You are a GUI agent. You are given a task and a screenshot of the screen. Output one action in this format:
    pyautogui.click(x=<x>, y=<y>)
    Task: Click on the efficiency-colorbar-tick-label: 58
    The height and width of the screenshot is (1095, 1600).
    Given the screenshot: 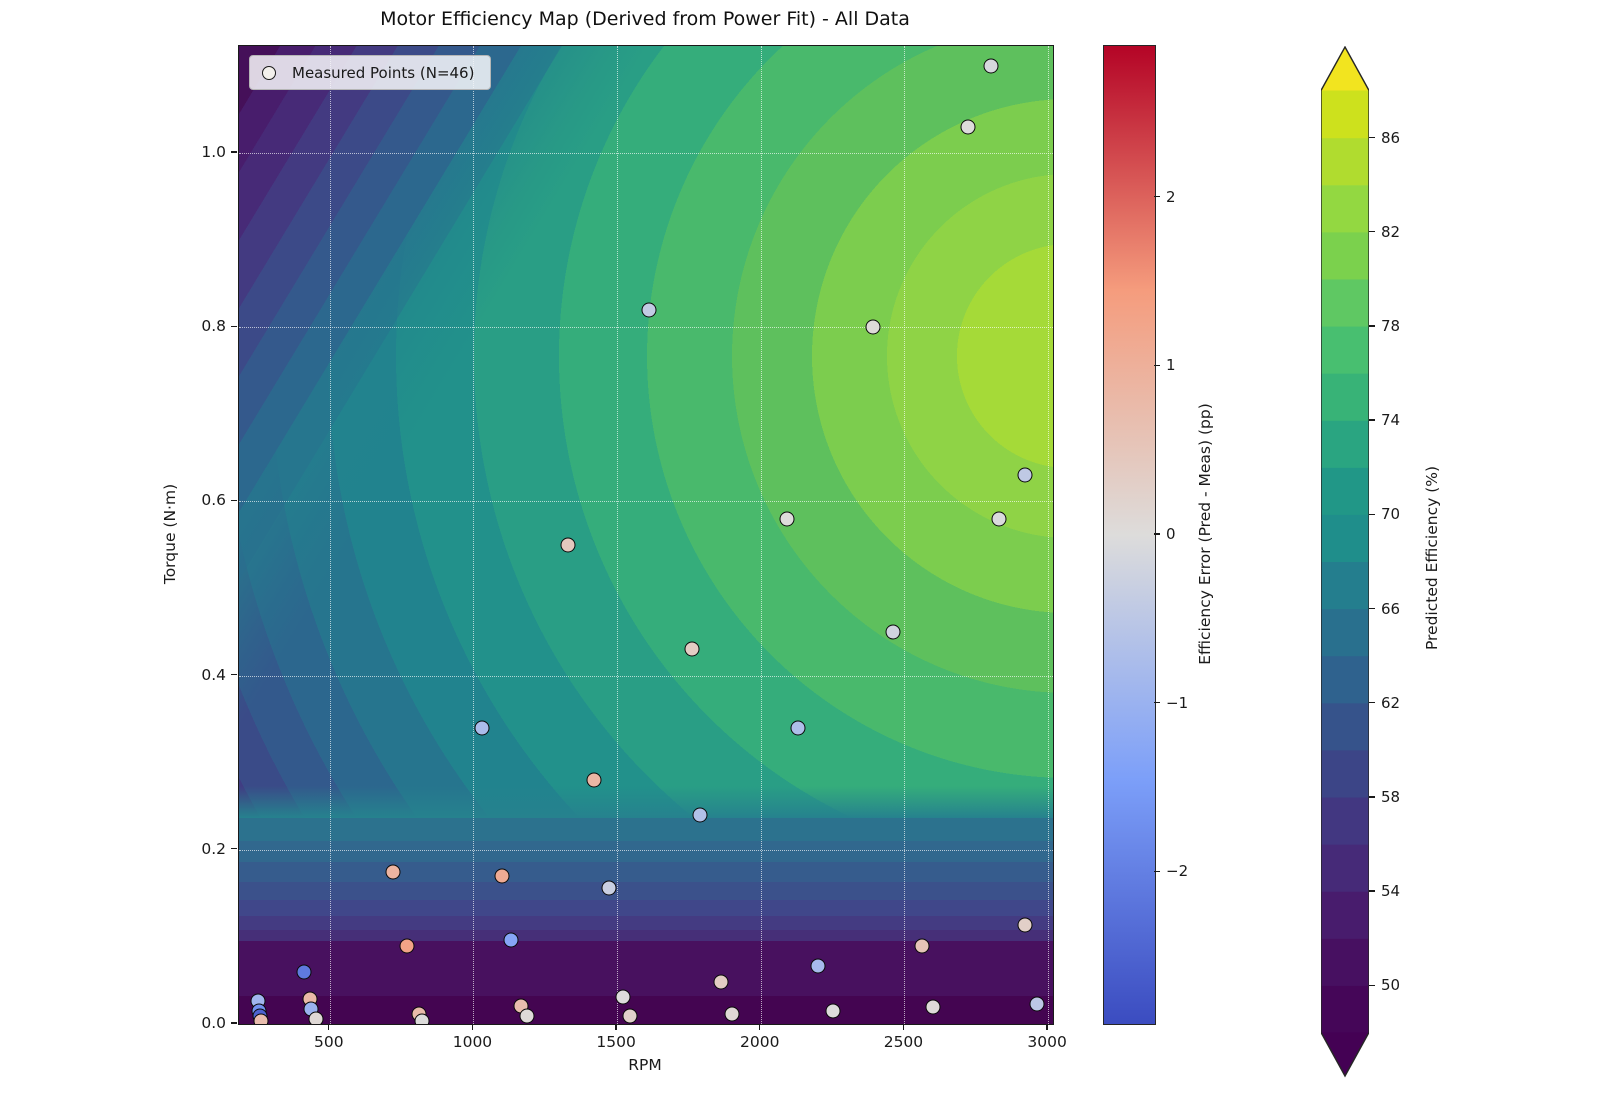 What is the action you would take?
    pyautogui.click(x=1391, y=796)
    